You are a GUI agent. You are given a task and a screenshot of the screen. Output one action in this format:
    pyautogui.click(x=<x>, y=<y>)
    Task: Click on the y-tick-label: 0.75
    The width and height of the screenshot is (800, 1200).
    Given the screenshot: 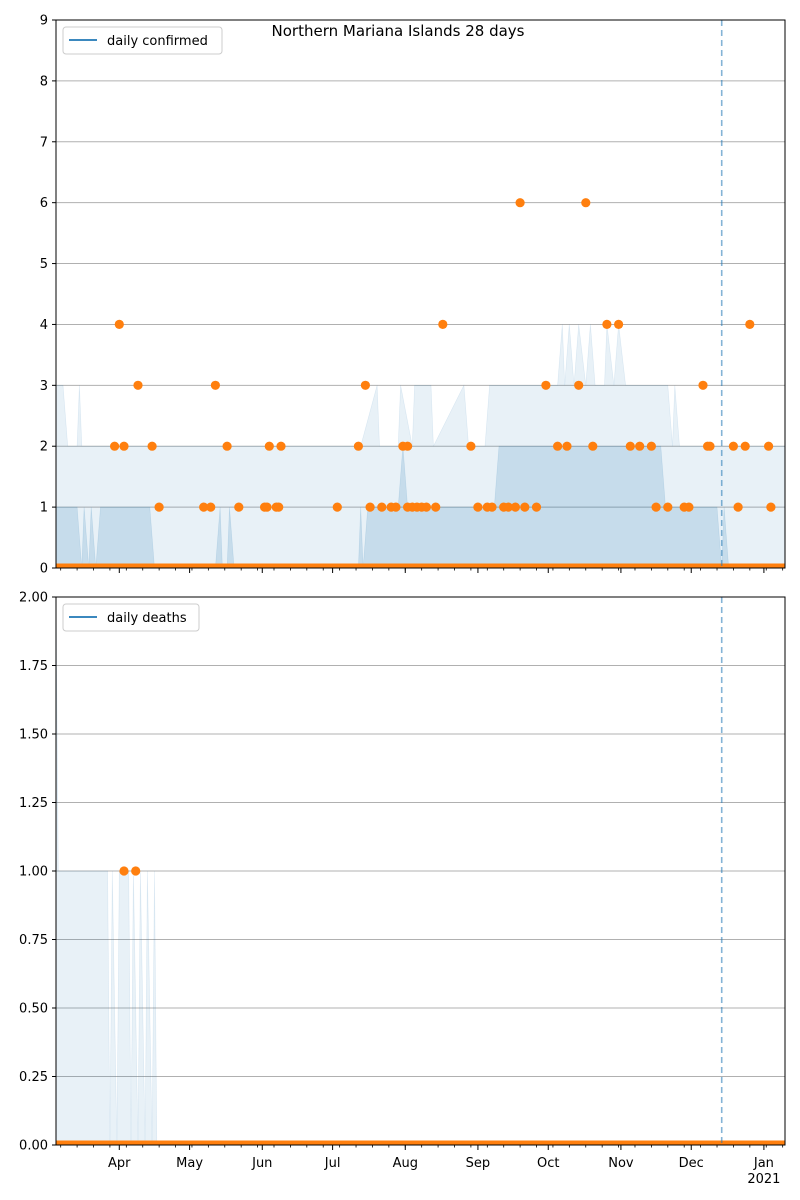 What is the action you would take?
    pyautogui.click(x=33, y=940)
    